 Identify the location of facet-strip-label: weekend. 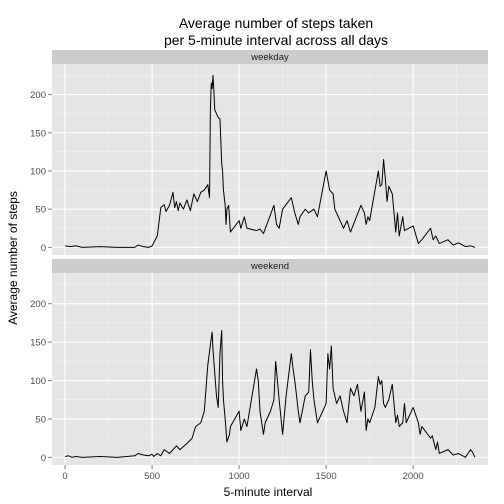
(269, 266).